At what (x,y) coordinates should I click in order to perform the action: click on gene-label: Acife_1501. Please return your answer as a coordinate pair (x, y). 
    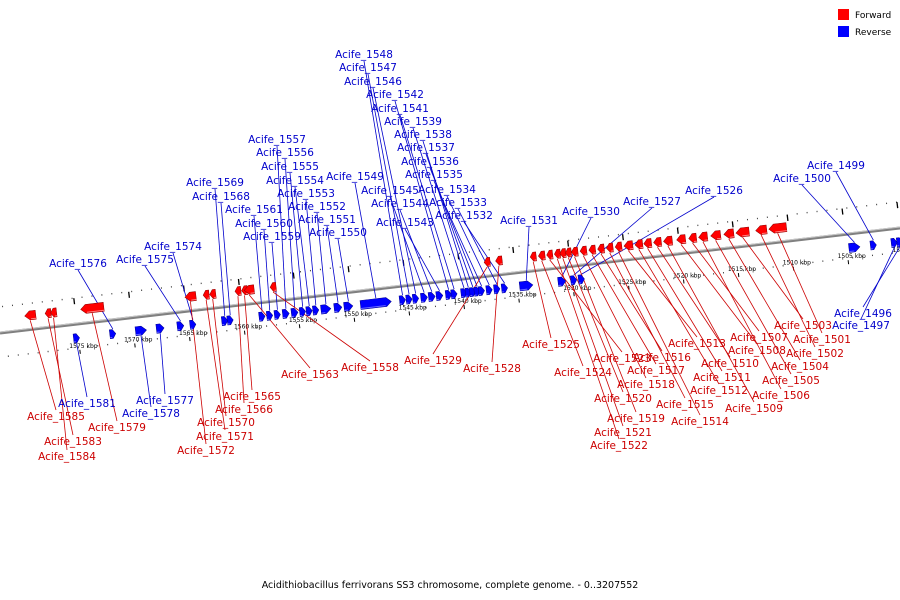
    Looking at the image, I should click on (822, 340).